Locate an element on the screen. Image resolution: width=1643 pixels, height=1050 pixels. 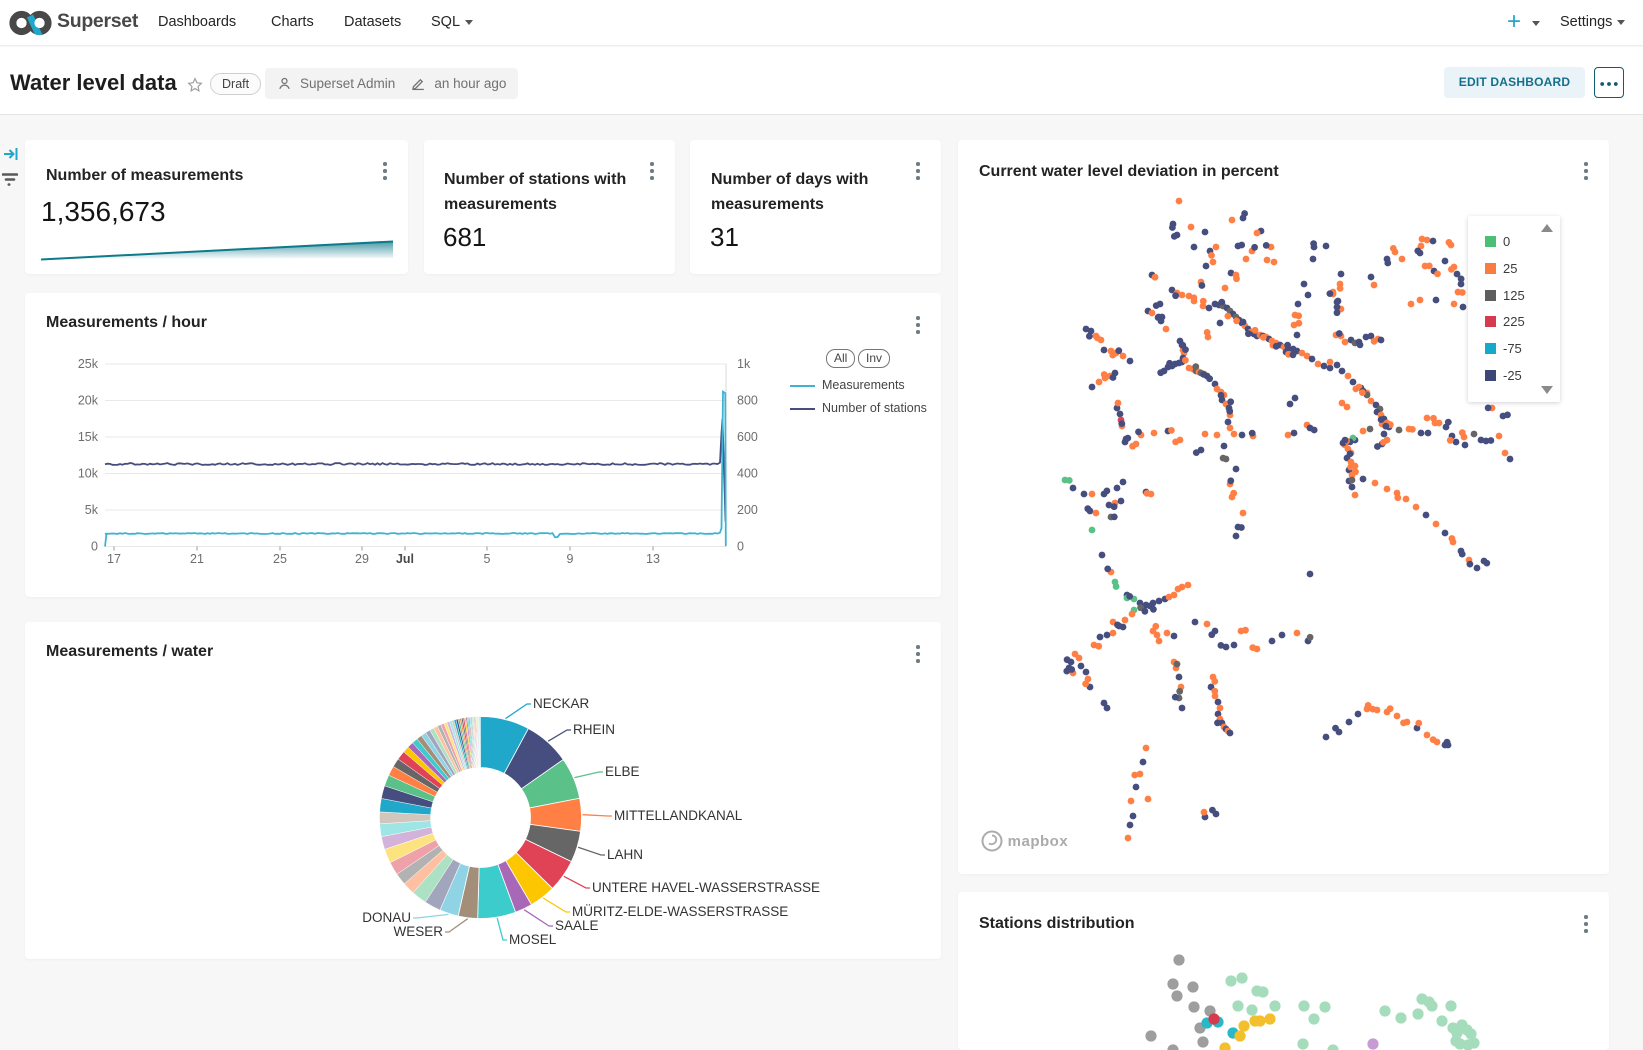
svg-text: UNTERE HAVEL-WASSERSTRASSE is located at coordinates (706, 887).